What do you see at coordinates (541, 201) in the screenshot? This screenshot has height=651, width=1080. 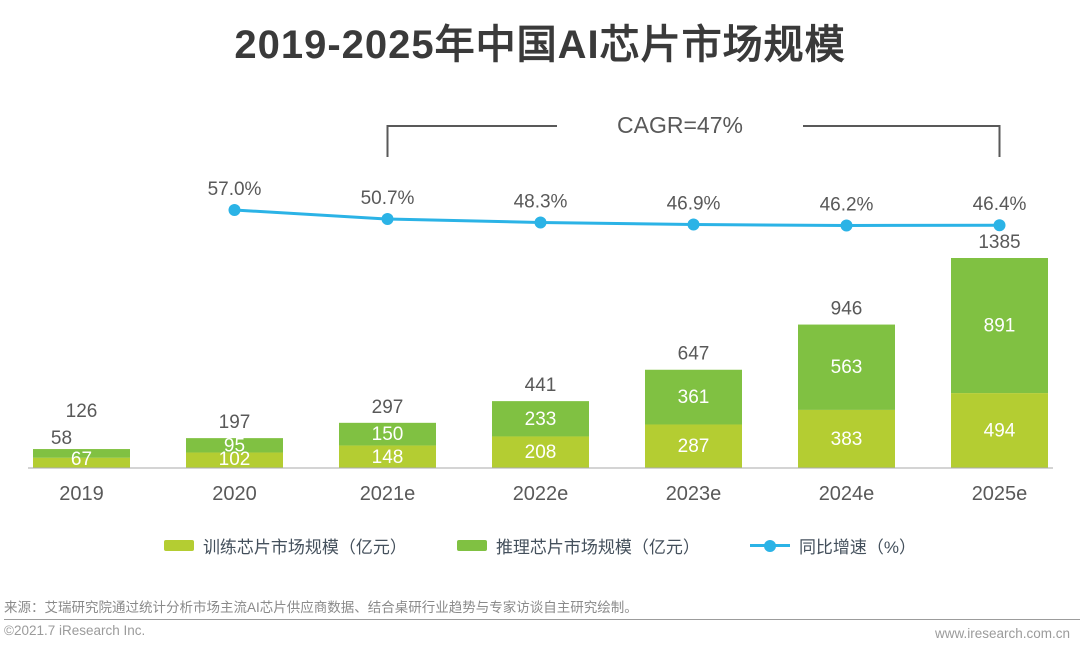 I see `growth-point-label: 48.3%` at bounding box center [541, 201].